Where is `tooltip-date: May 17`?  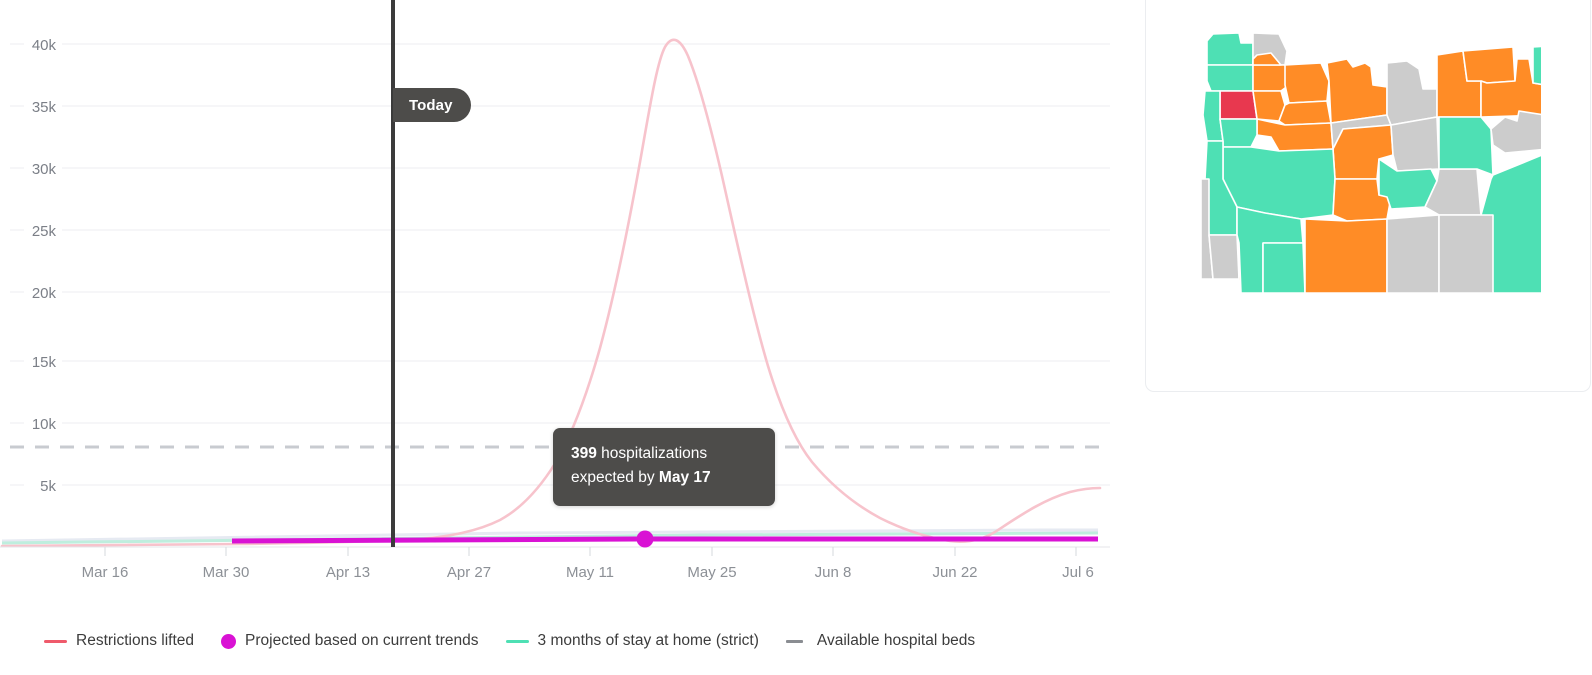 tooltip-date: May 17 is located at coordinates (684, 478).